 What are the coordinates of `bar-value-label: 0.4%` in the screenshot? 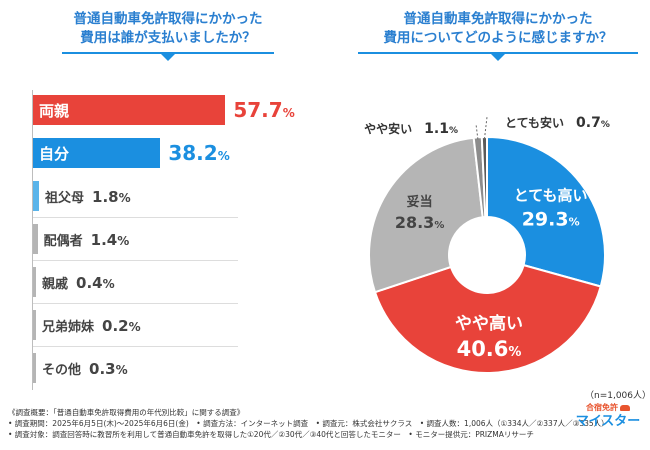 It's located at (95, 282).